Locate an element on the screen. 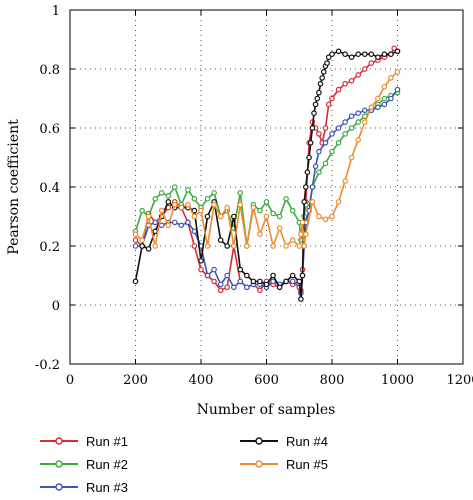  y-tick-label: -0.2 is located at coordinates (47, 365).